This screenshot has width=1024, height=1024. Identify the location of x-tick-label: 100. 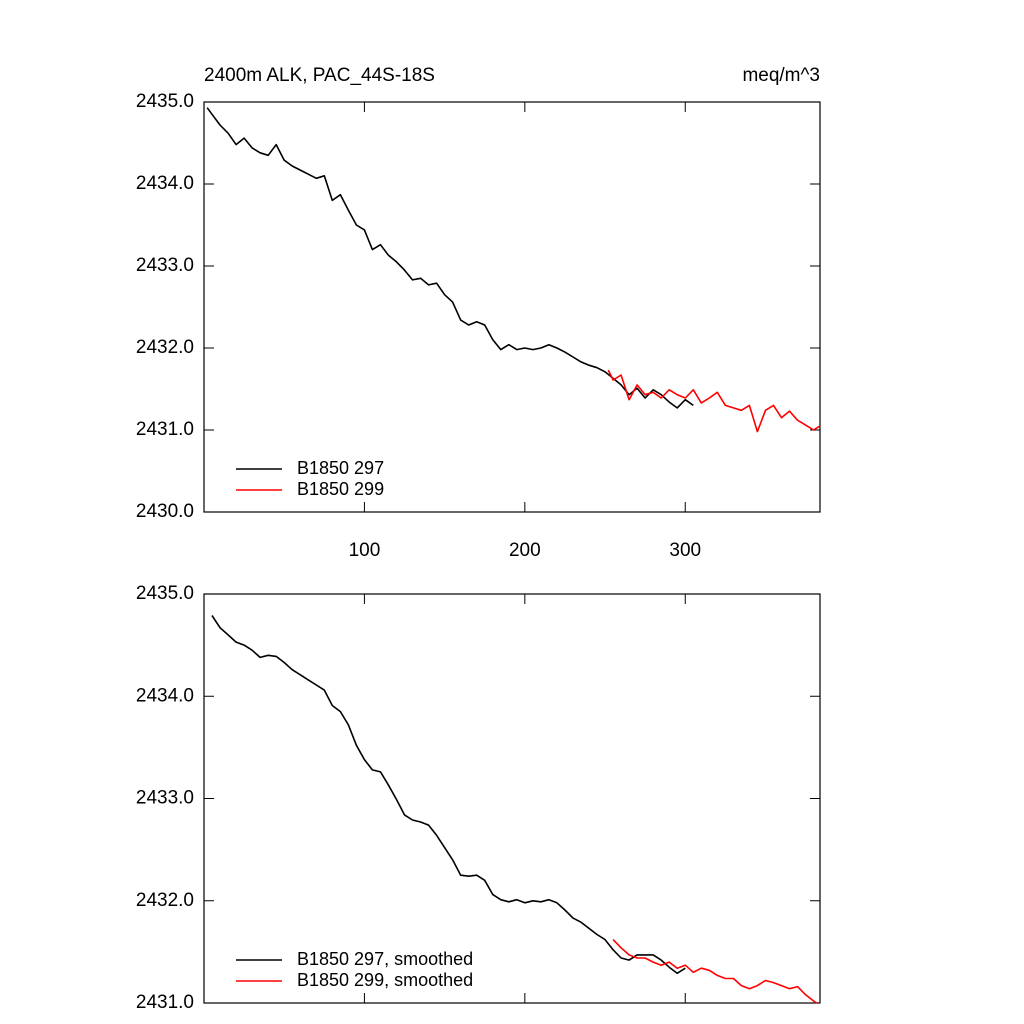
(365, 550).